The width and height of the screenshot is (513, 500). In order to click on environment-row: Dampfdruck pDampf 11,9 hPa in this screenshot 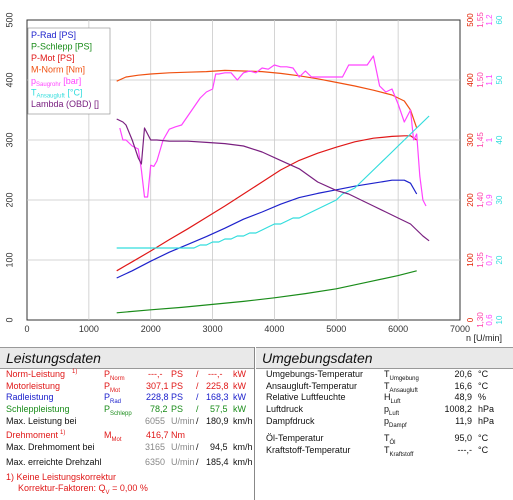, I will do `click(384, 422)`.